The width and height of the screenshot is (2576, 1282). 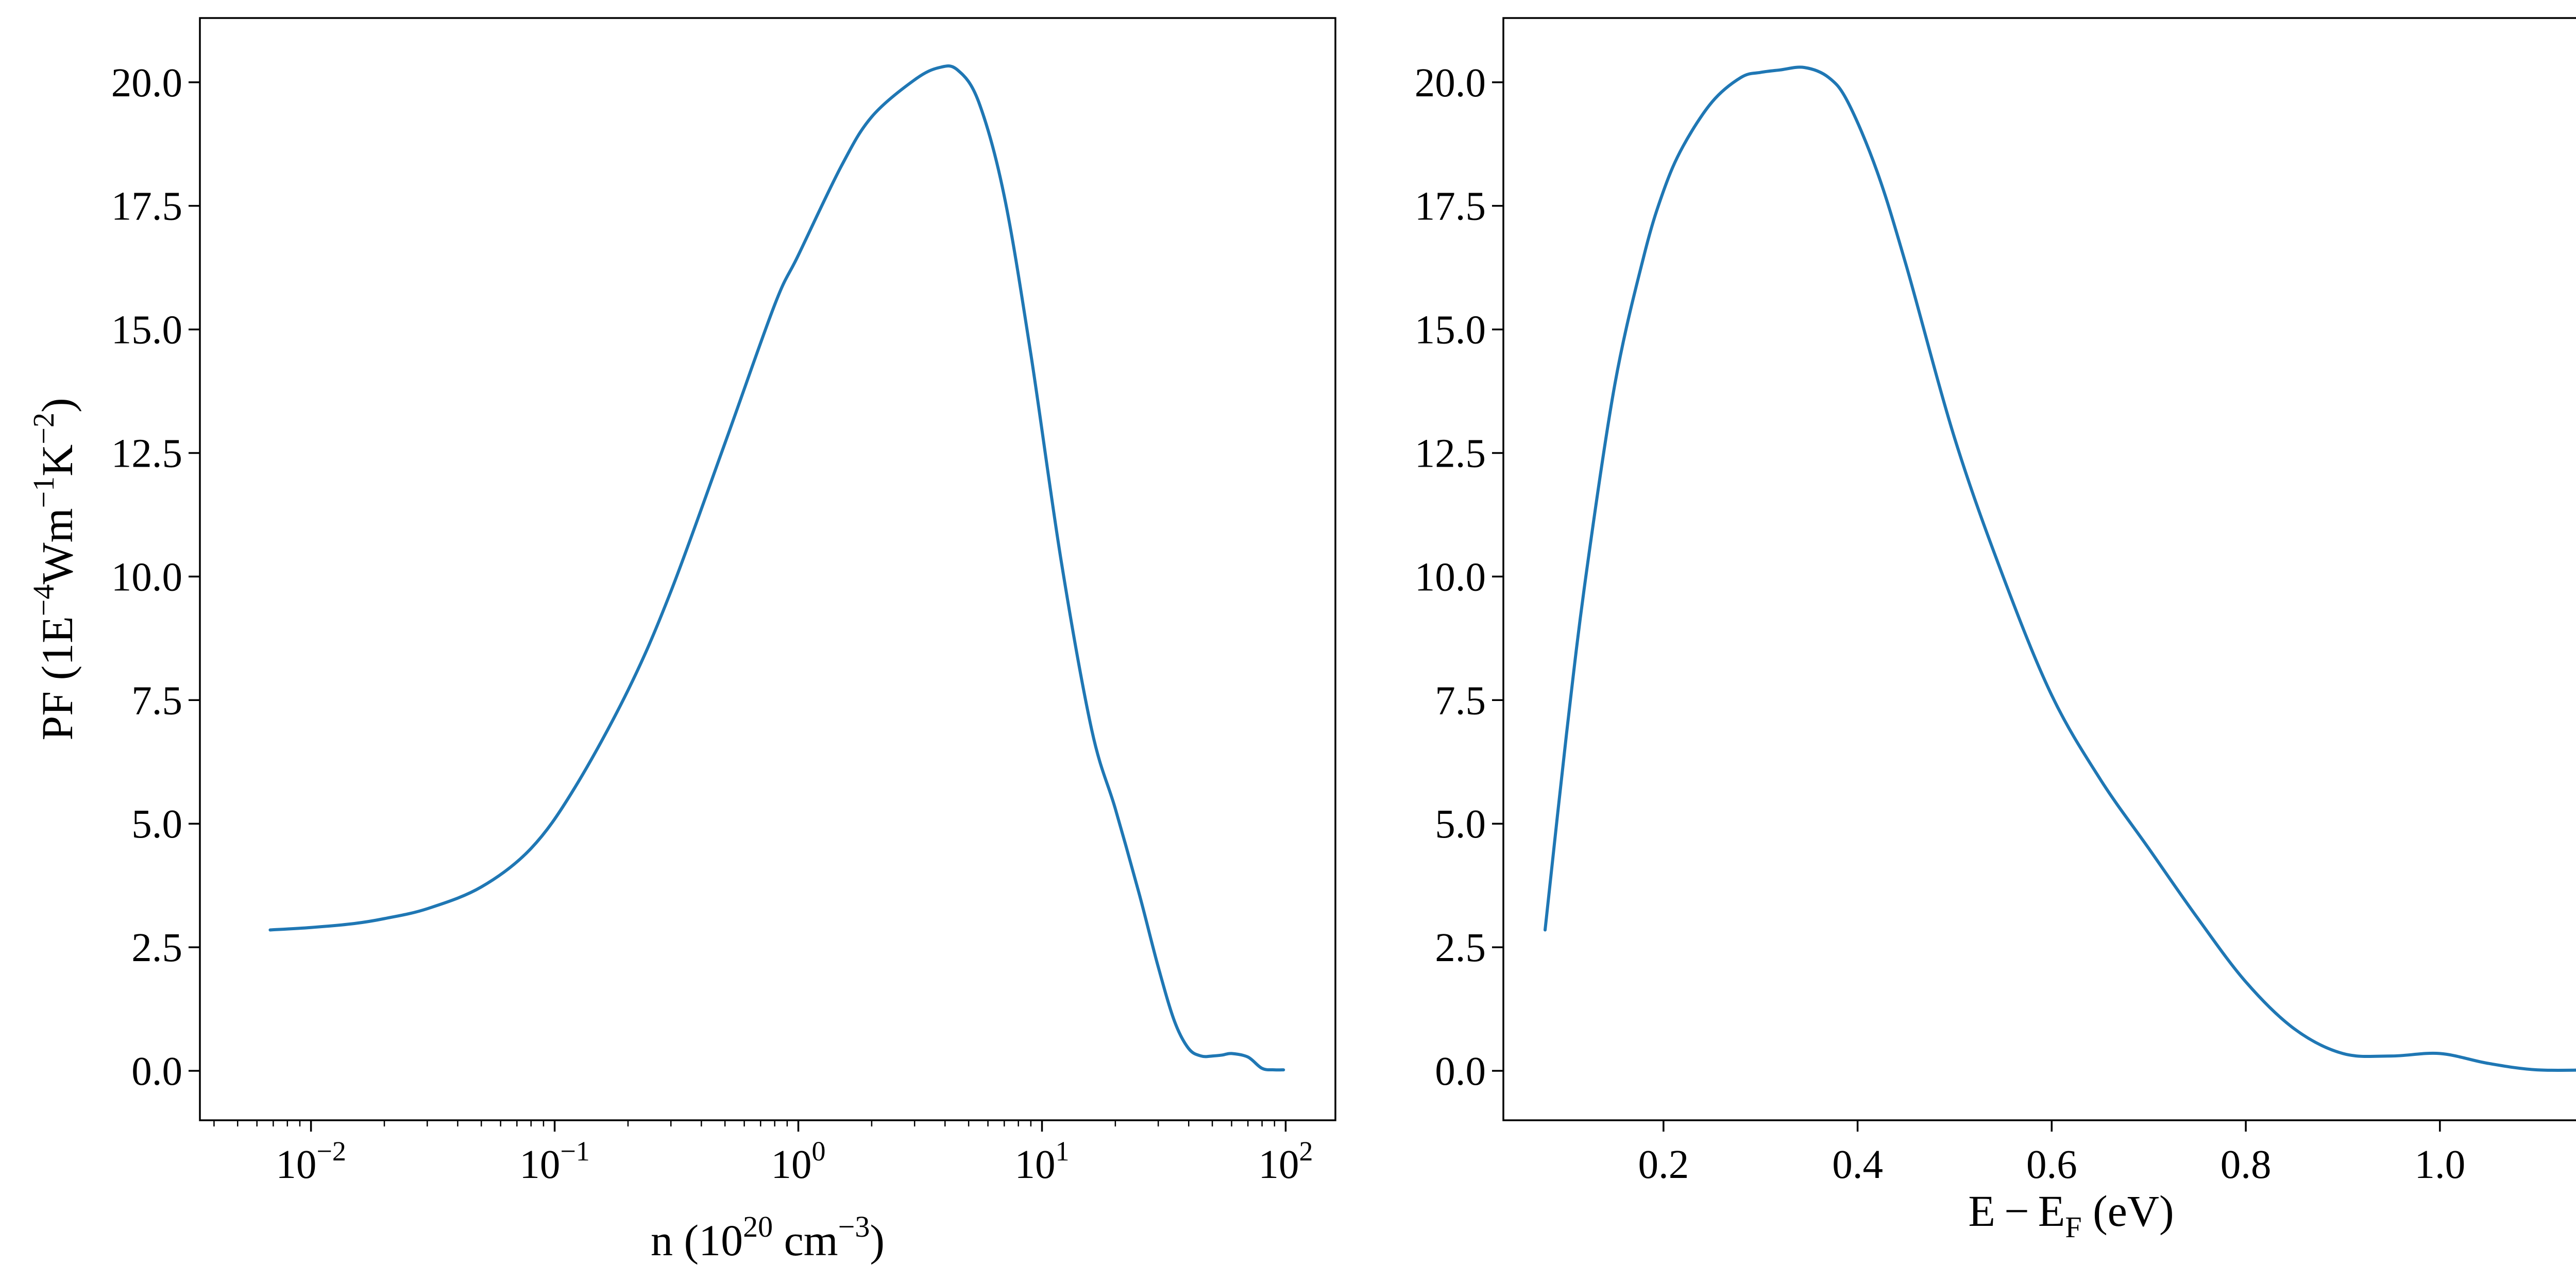 I want to click on right-y-tick-label: 15.0, so click(x=1451, y=330).